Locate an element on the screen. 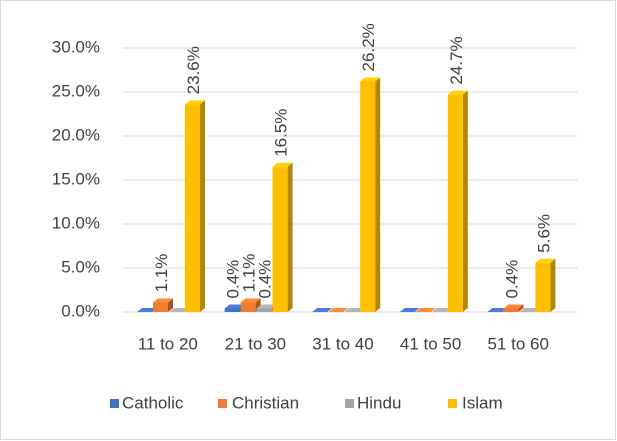 Image resolution: width=617 pixels, height=441 pixels. y-tick-label: 30.0% is located at coordinates (76, 46).